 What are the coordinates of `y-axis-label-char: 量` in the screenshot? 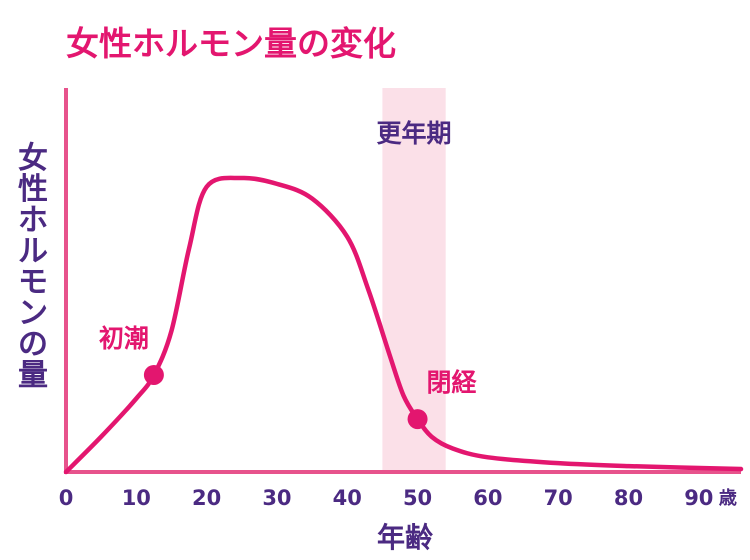 It's located at (33, 375).